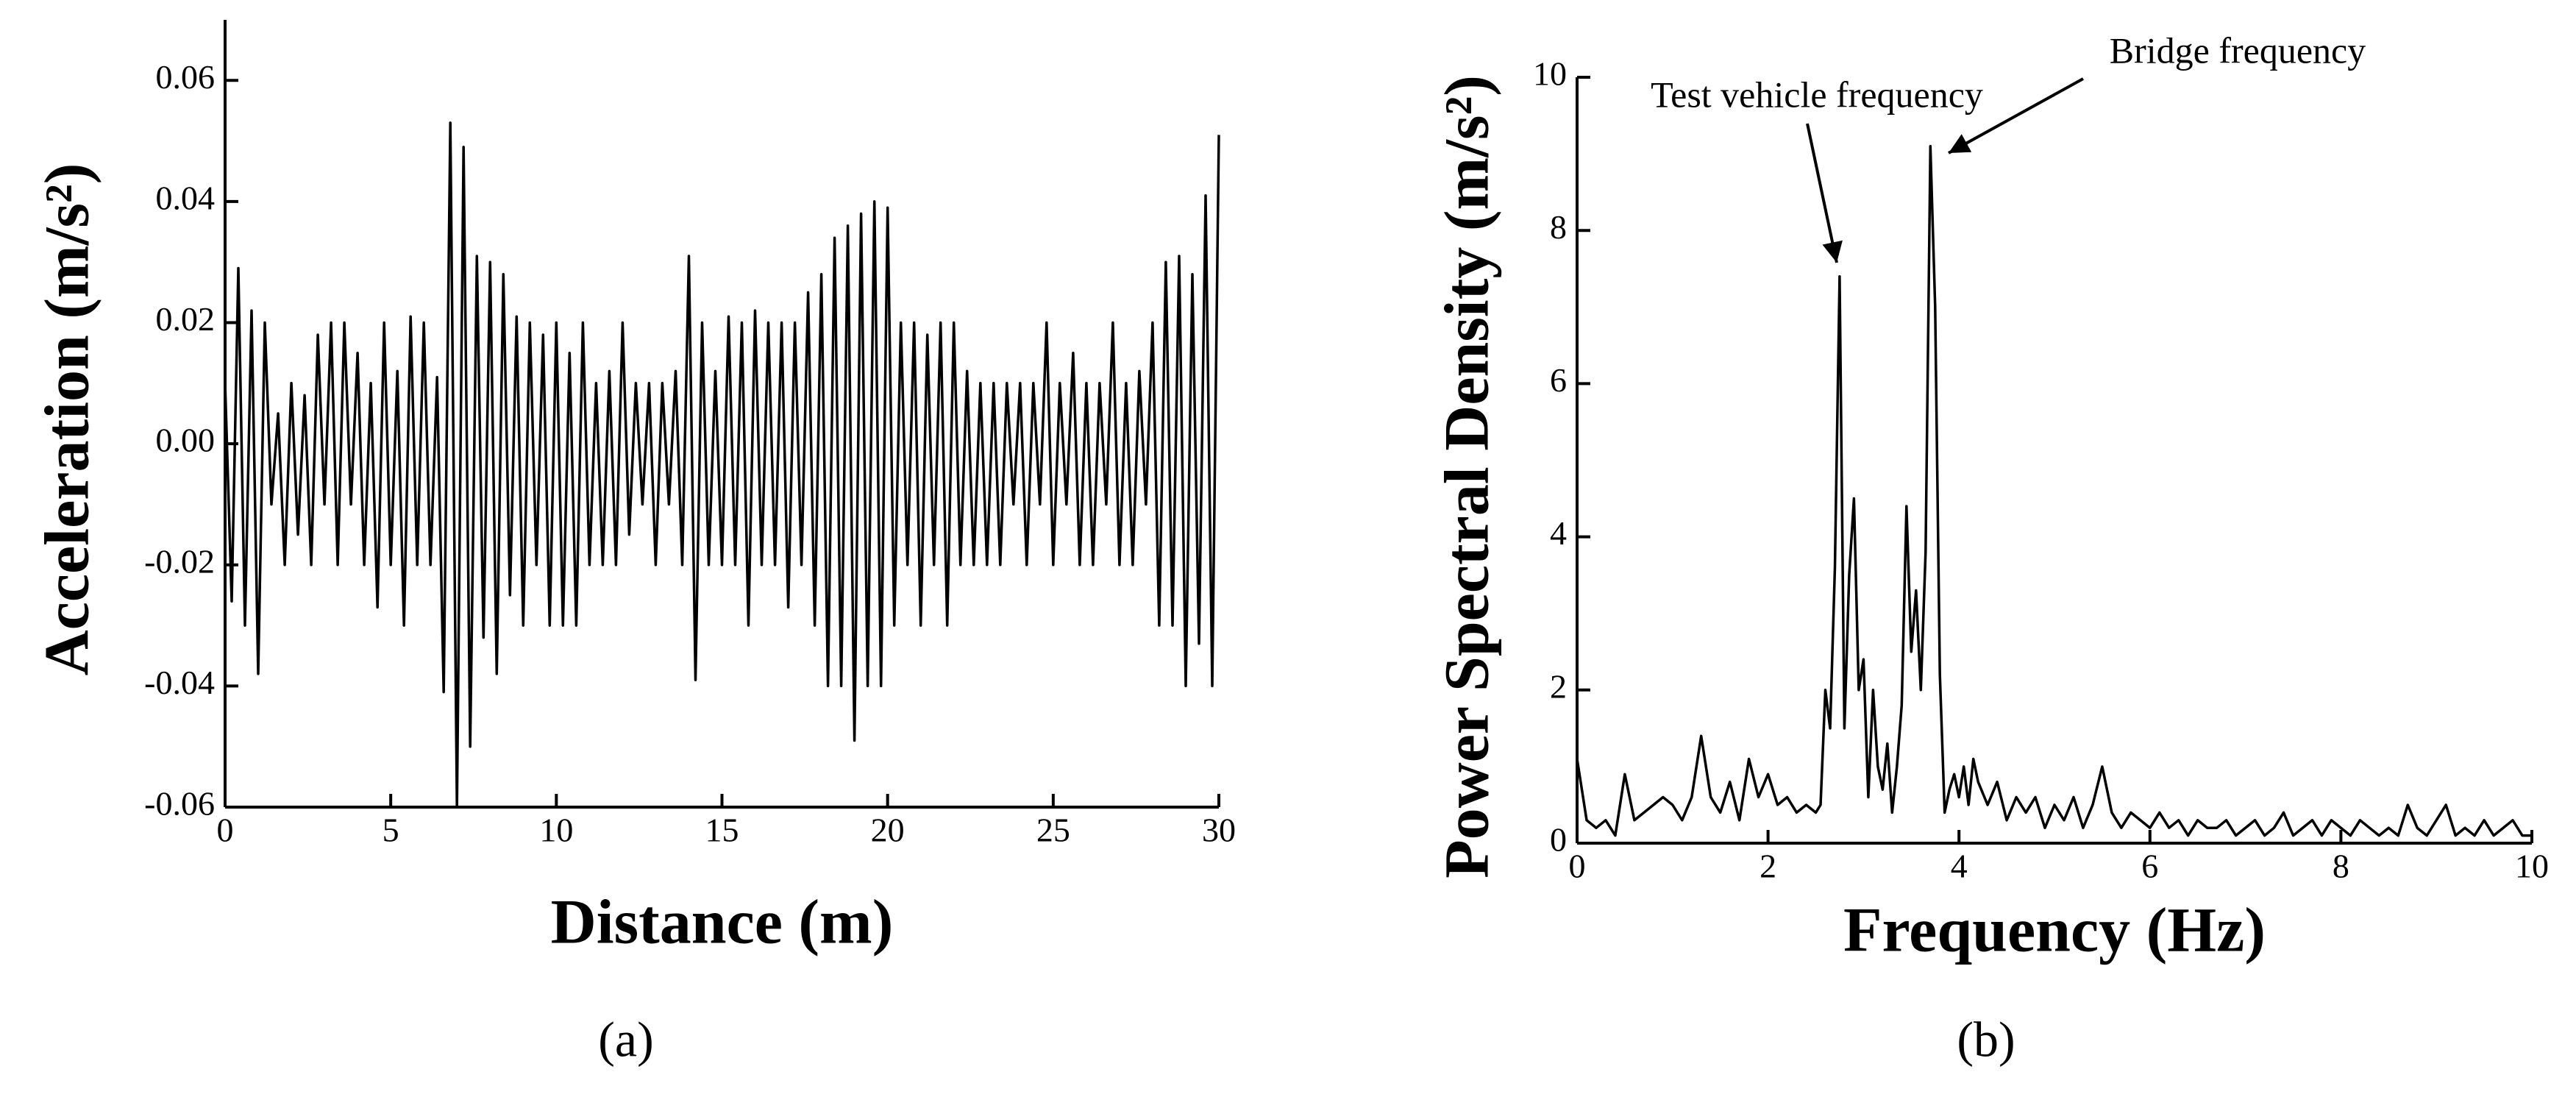 This screenshot has width=2576, height=1097. Describe the element at coordinates (2238, 50) in the screenshot. I see `annotation: Bridge frequency` at that location.